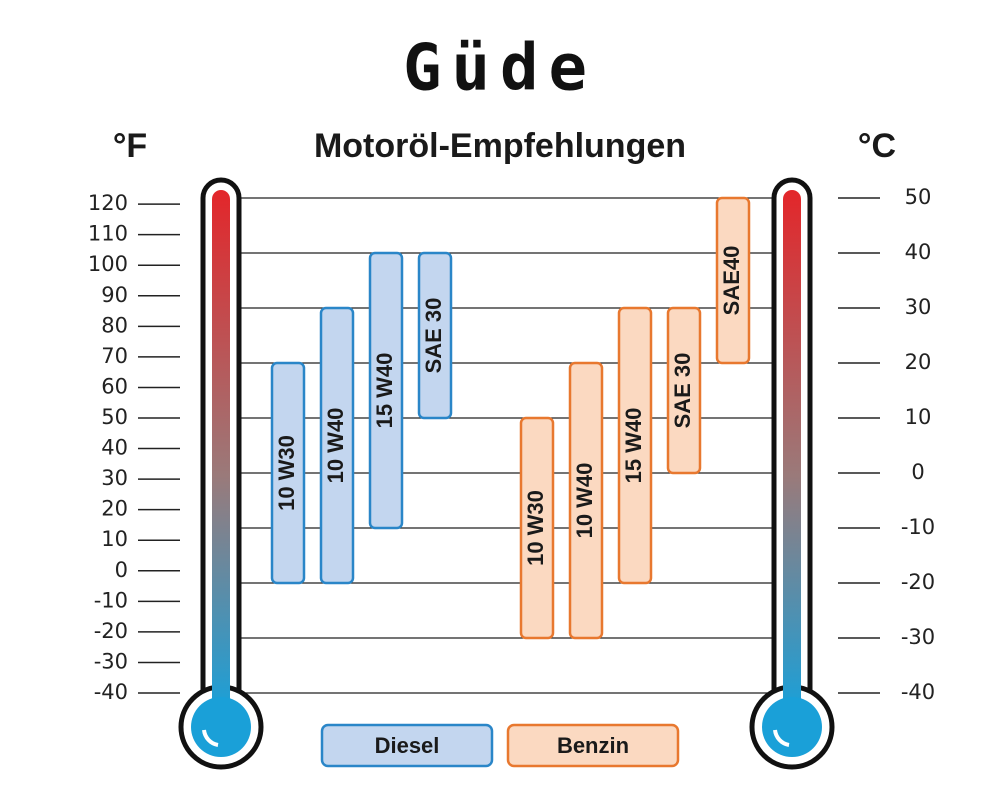  I want to click on y2-tick-label: 100, so click(108, 264).